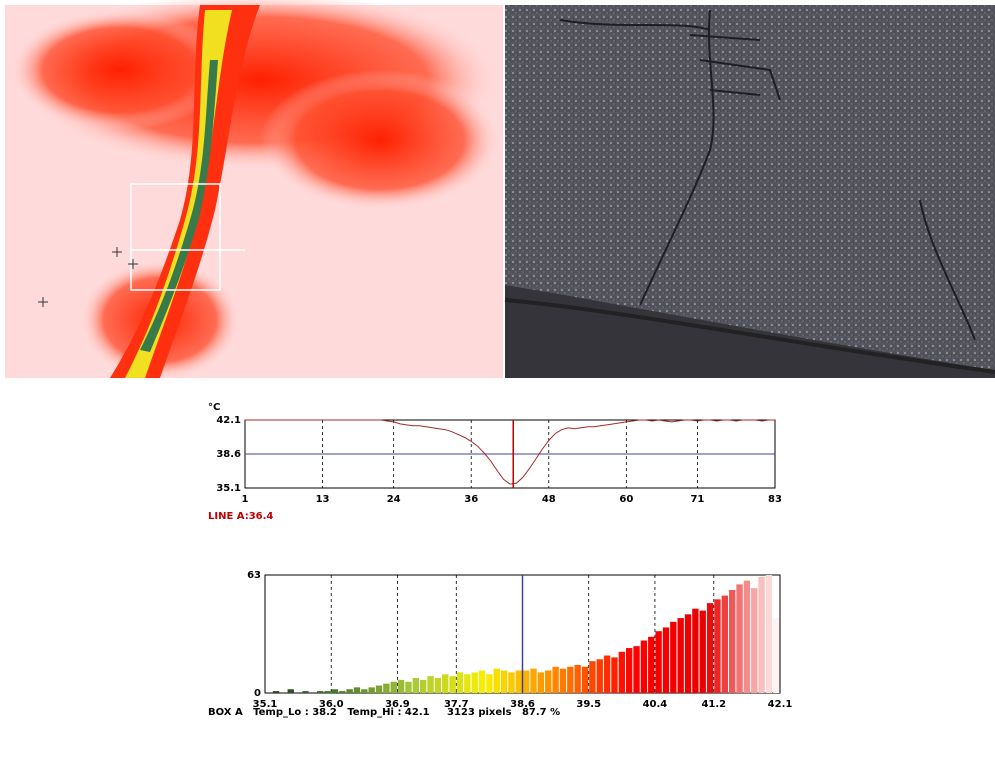  I want to click on x-tick-label: 13, so click(323, 499).